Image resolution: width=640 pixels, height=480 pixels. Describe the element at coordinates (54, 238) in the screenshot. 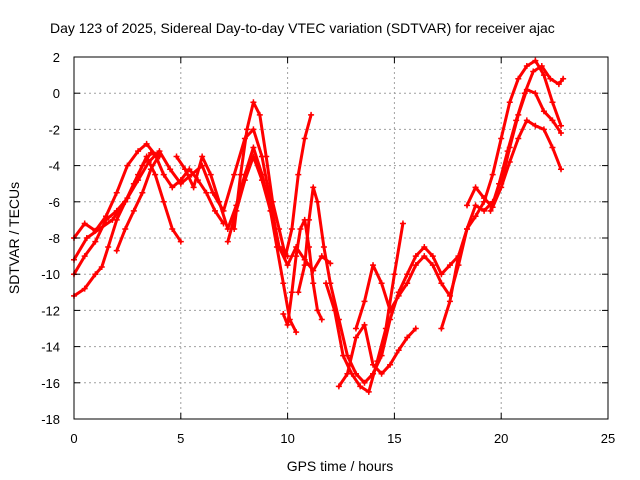

I see `y-tick-label: -8` at that location.